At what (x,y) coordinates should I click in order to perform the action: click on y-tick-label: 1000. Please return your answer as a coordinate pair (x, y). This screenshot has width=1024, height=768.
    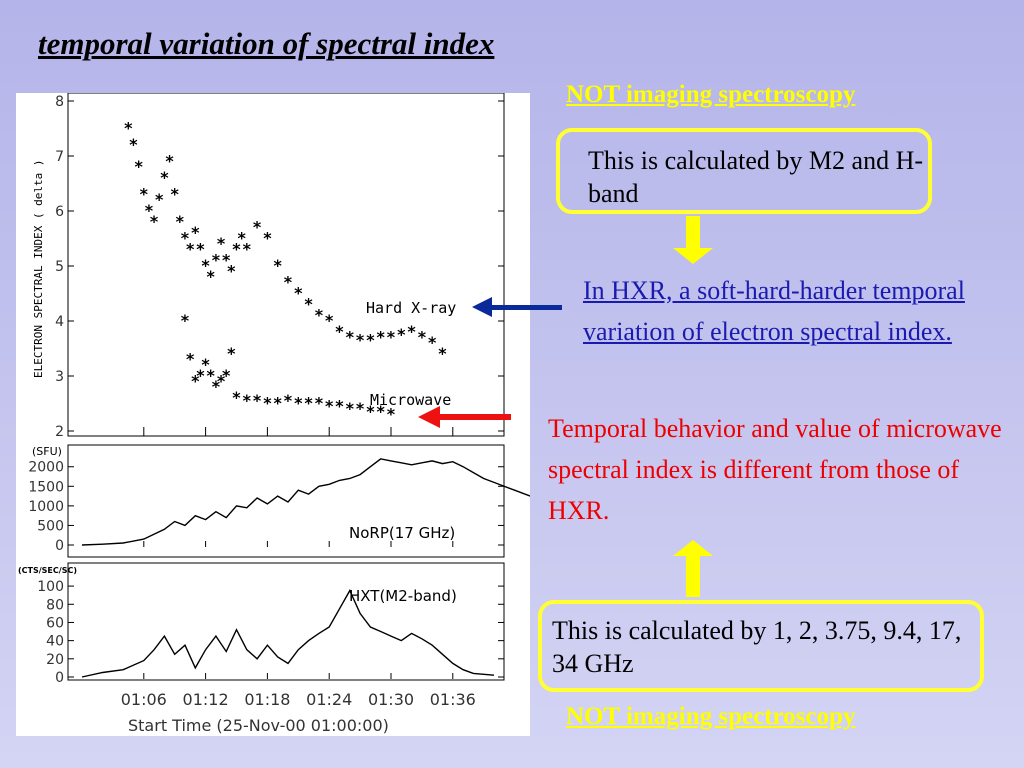
    Looking at the image, I should click on (46, 507).